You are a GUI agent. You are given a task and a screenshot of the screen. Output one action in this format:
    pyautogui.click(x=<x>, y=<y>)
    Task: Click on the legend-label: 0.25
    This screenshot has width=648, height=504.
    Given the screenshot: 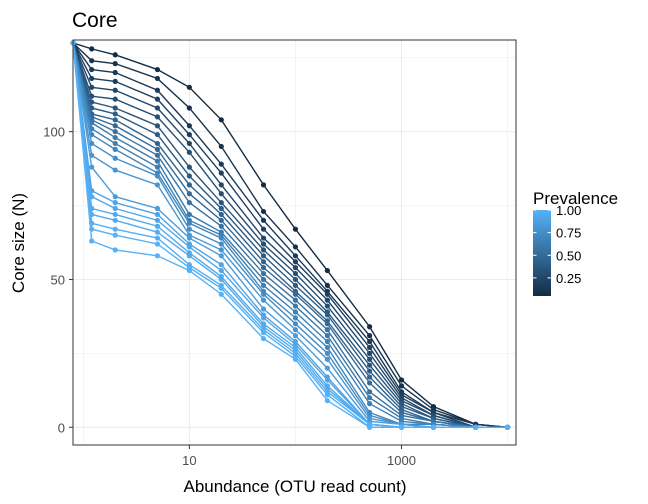 What is the action you would take?
    pyautogui.click(x=568, y=278)
    